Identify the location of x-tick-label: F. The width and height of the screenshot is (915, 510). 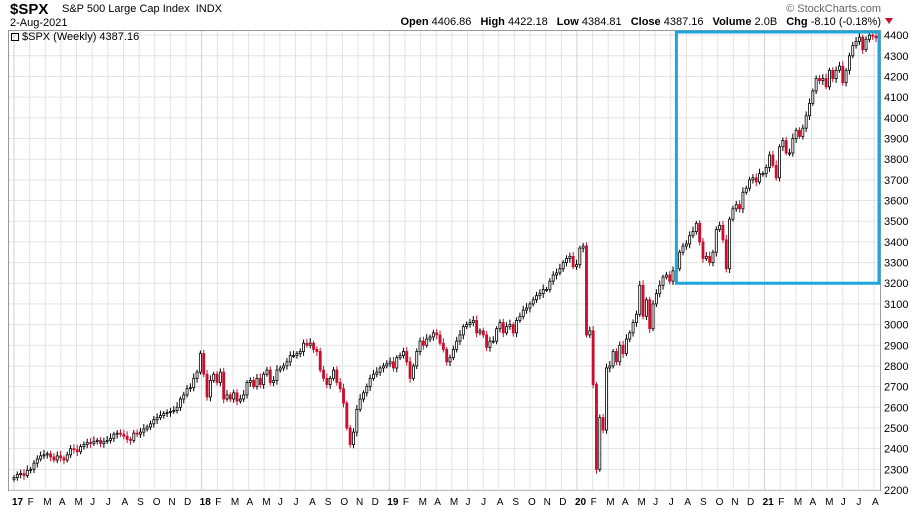
(781, 502).